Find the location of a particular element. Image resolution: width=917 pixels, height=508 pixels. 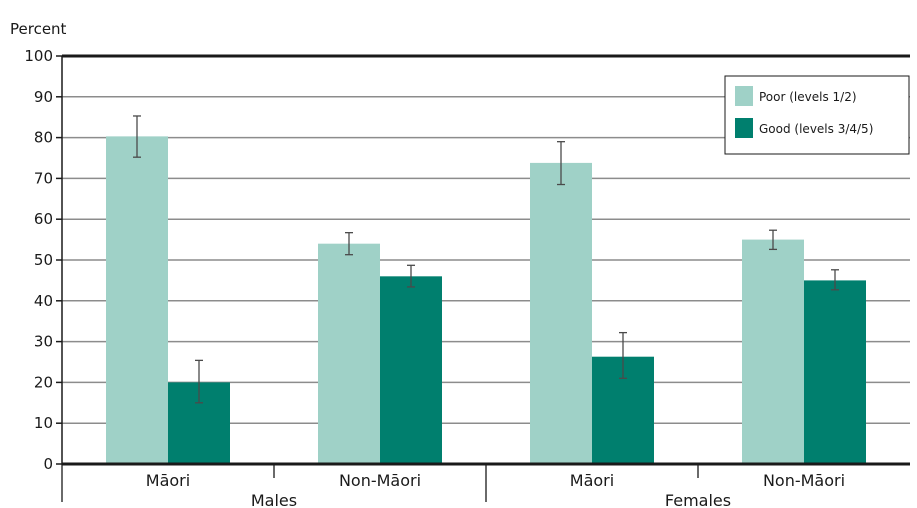

y-axis-ticks: 0 10 20 30 40 50 60 70 80 90 100 is located at coordinates (43, 260).